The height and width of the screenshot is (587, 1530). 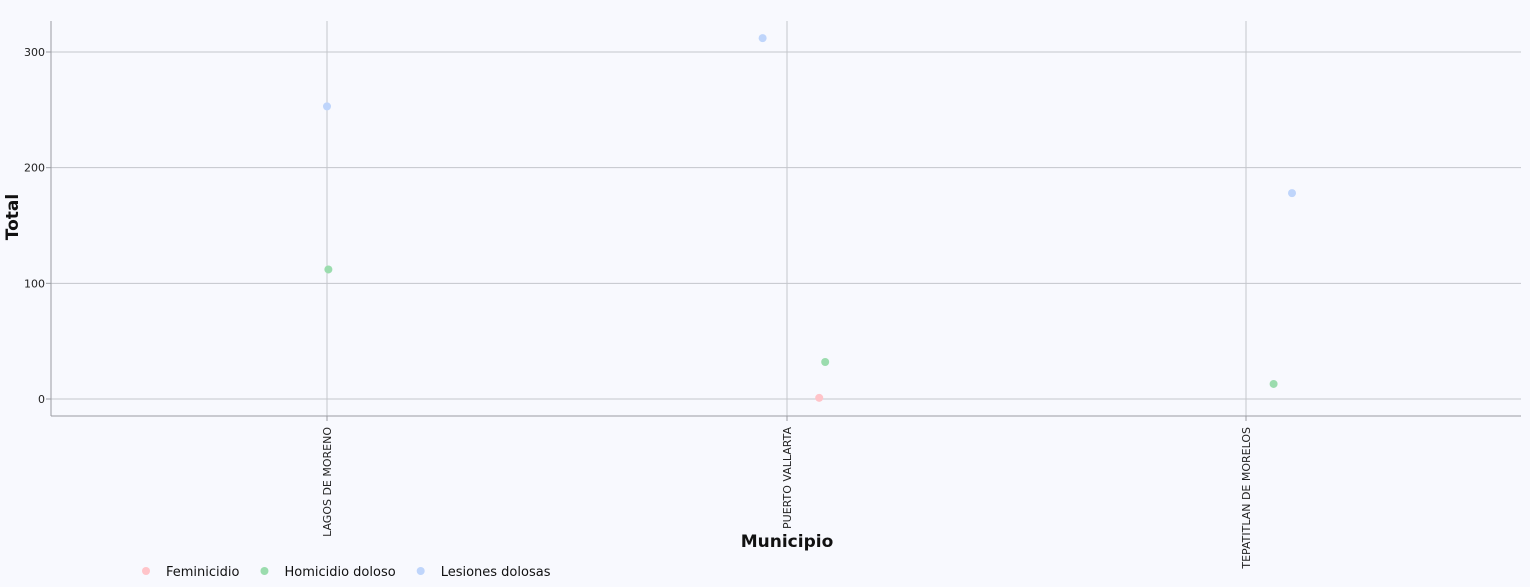 I want to click on y-axis-title: Total, so click(x=13, y=217).